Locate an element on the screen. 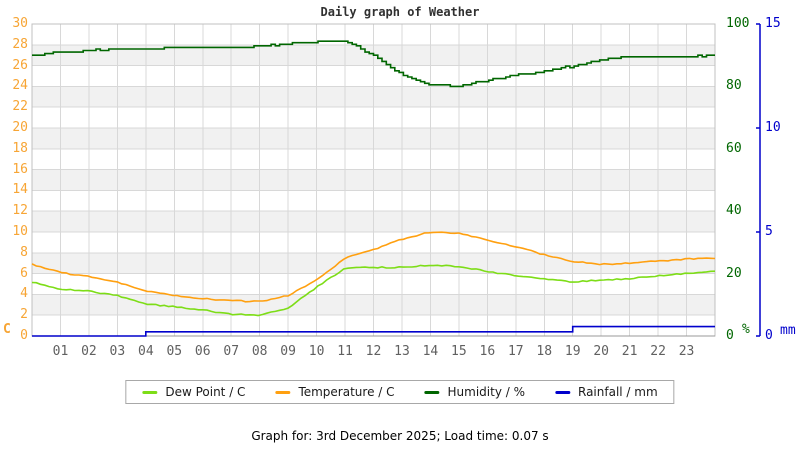  dew-point-line-swatch is located at coordinates (150, 392).